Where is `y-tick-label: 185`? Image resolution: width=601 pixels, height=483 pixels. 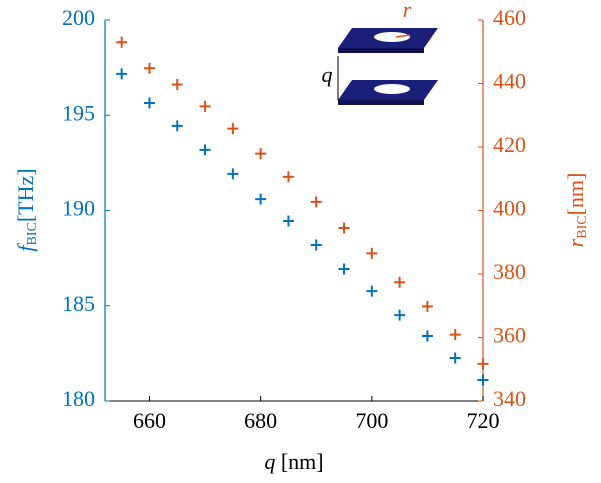
y-tick-label: 185 is located at coordinates (78, 303).